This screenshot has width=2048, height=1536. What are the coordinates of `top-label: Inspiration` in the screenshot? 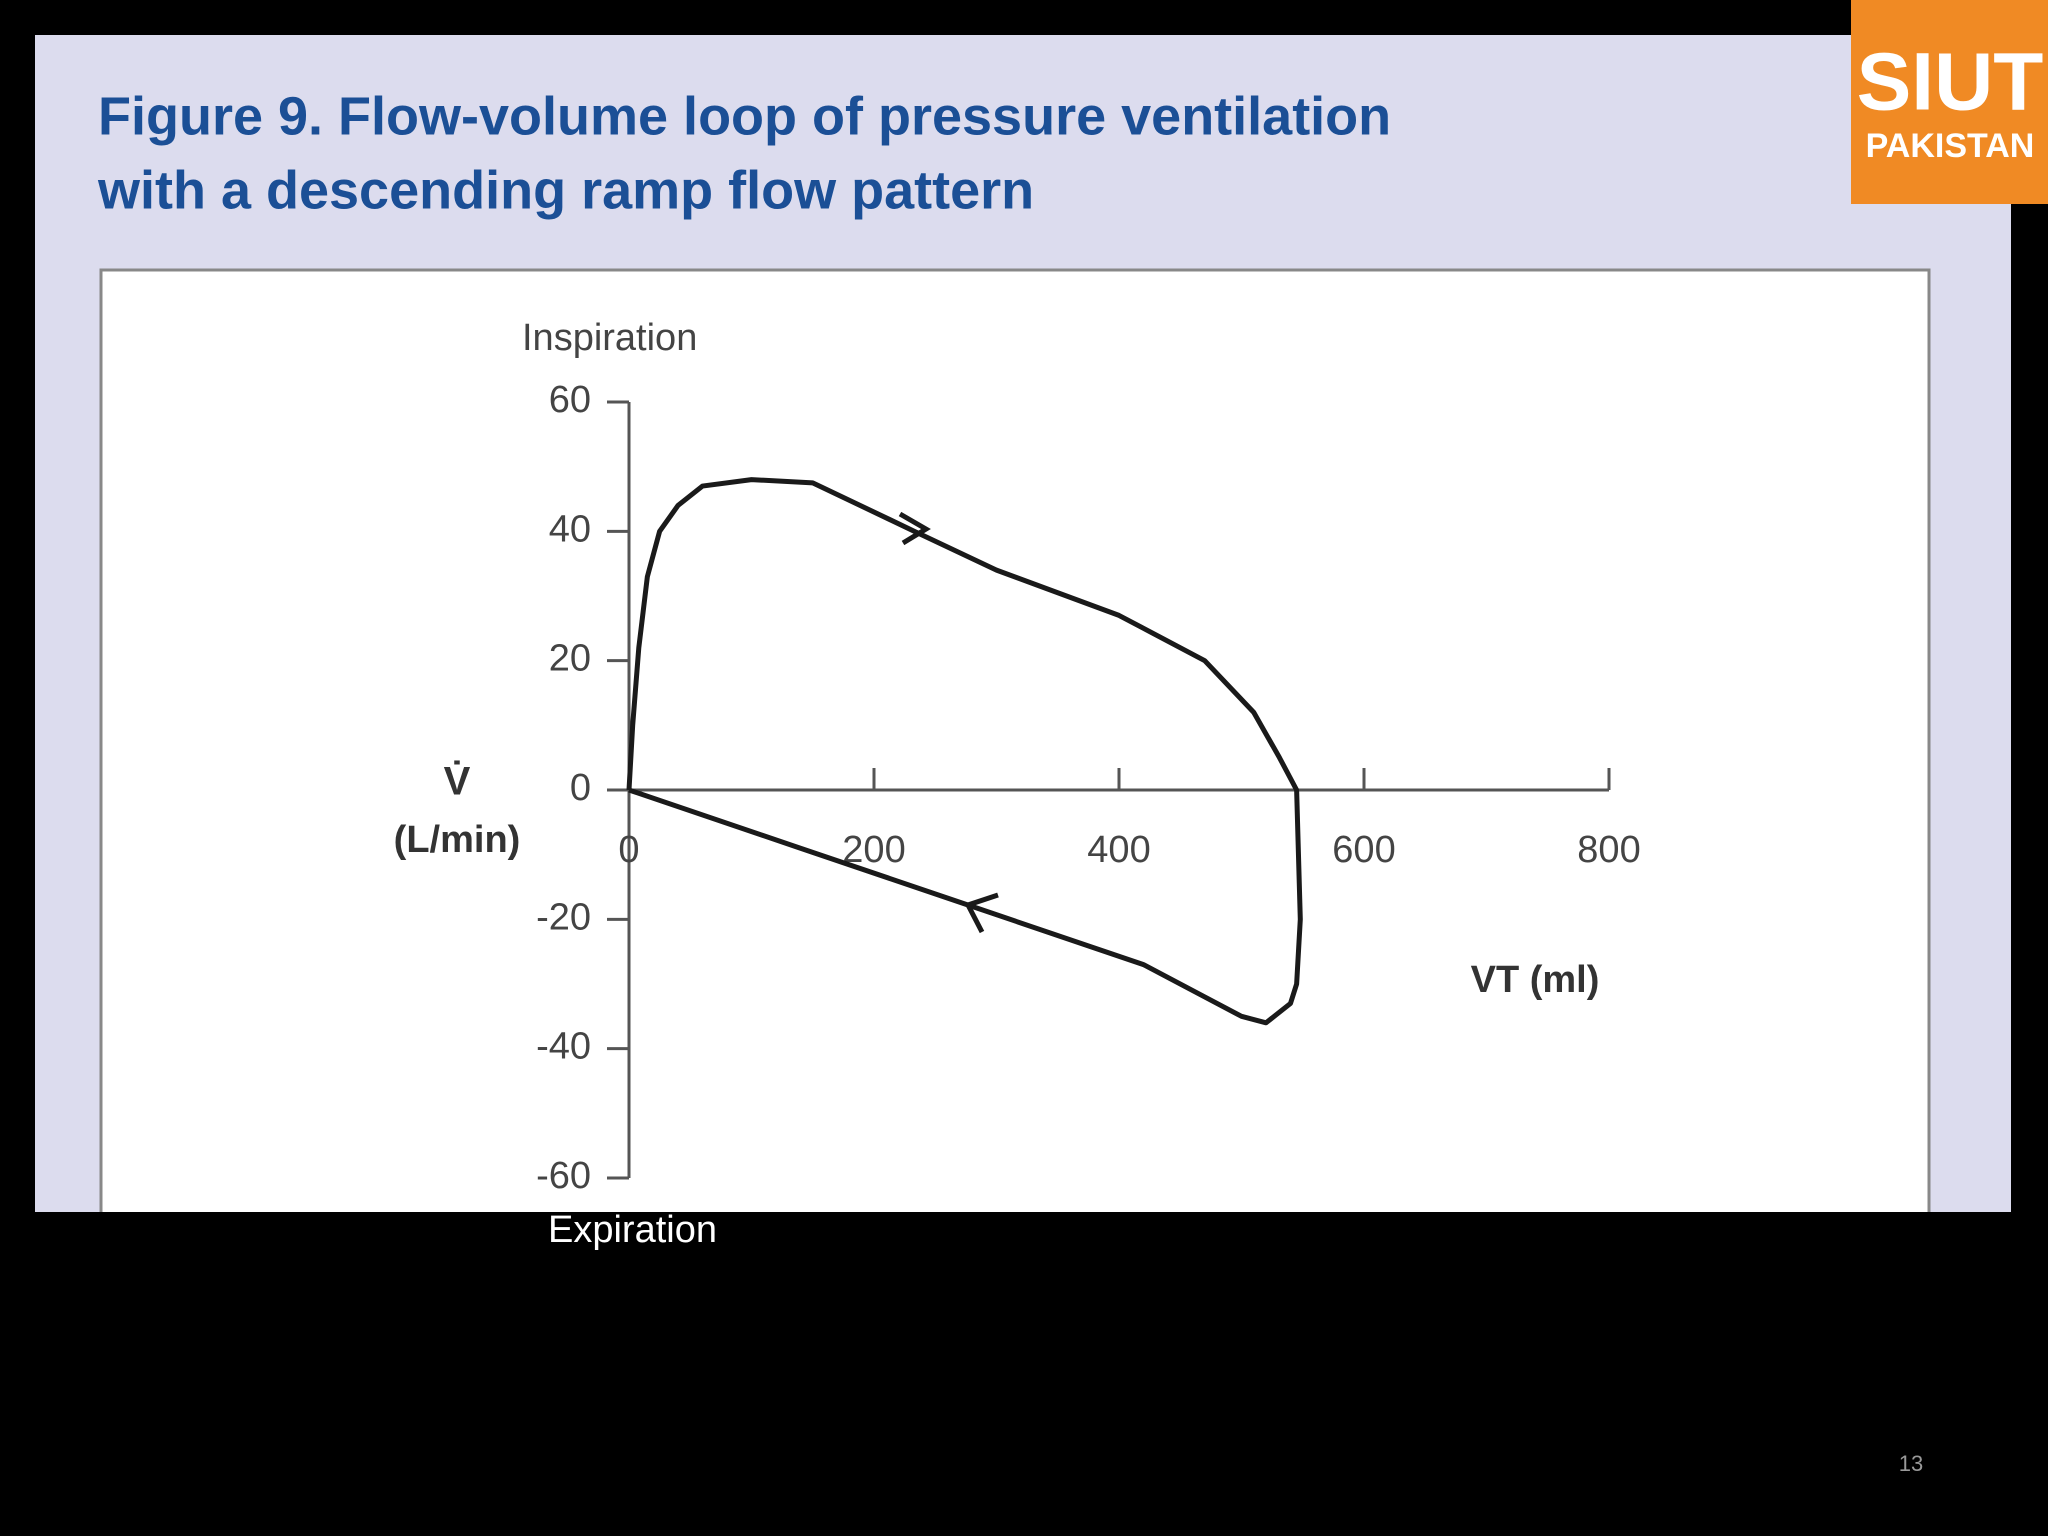 It's located at (609, 338).